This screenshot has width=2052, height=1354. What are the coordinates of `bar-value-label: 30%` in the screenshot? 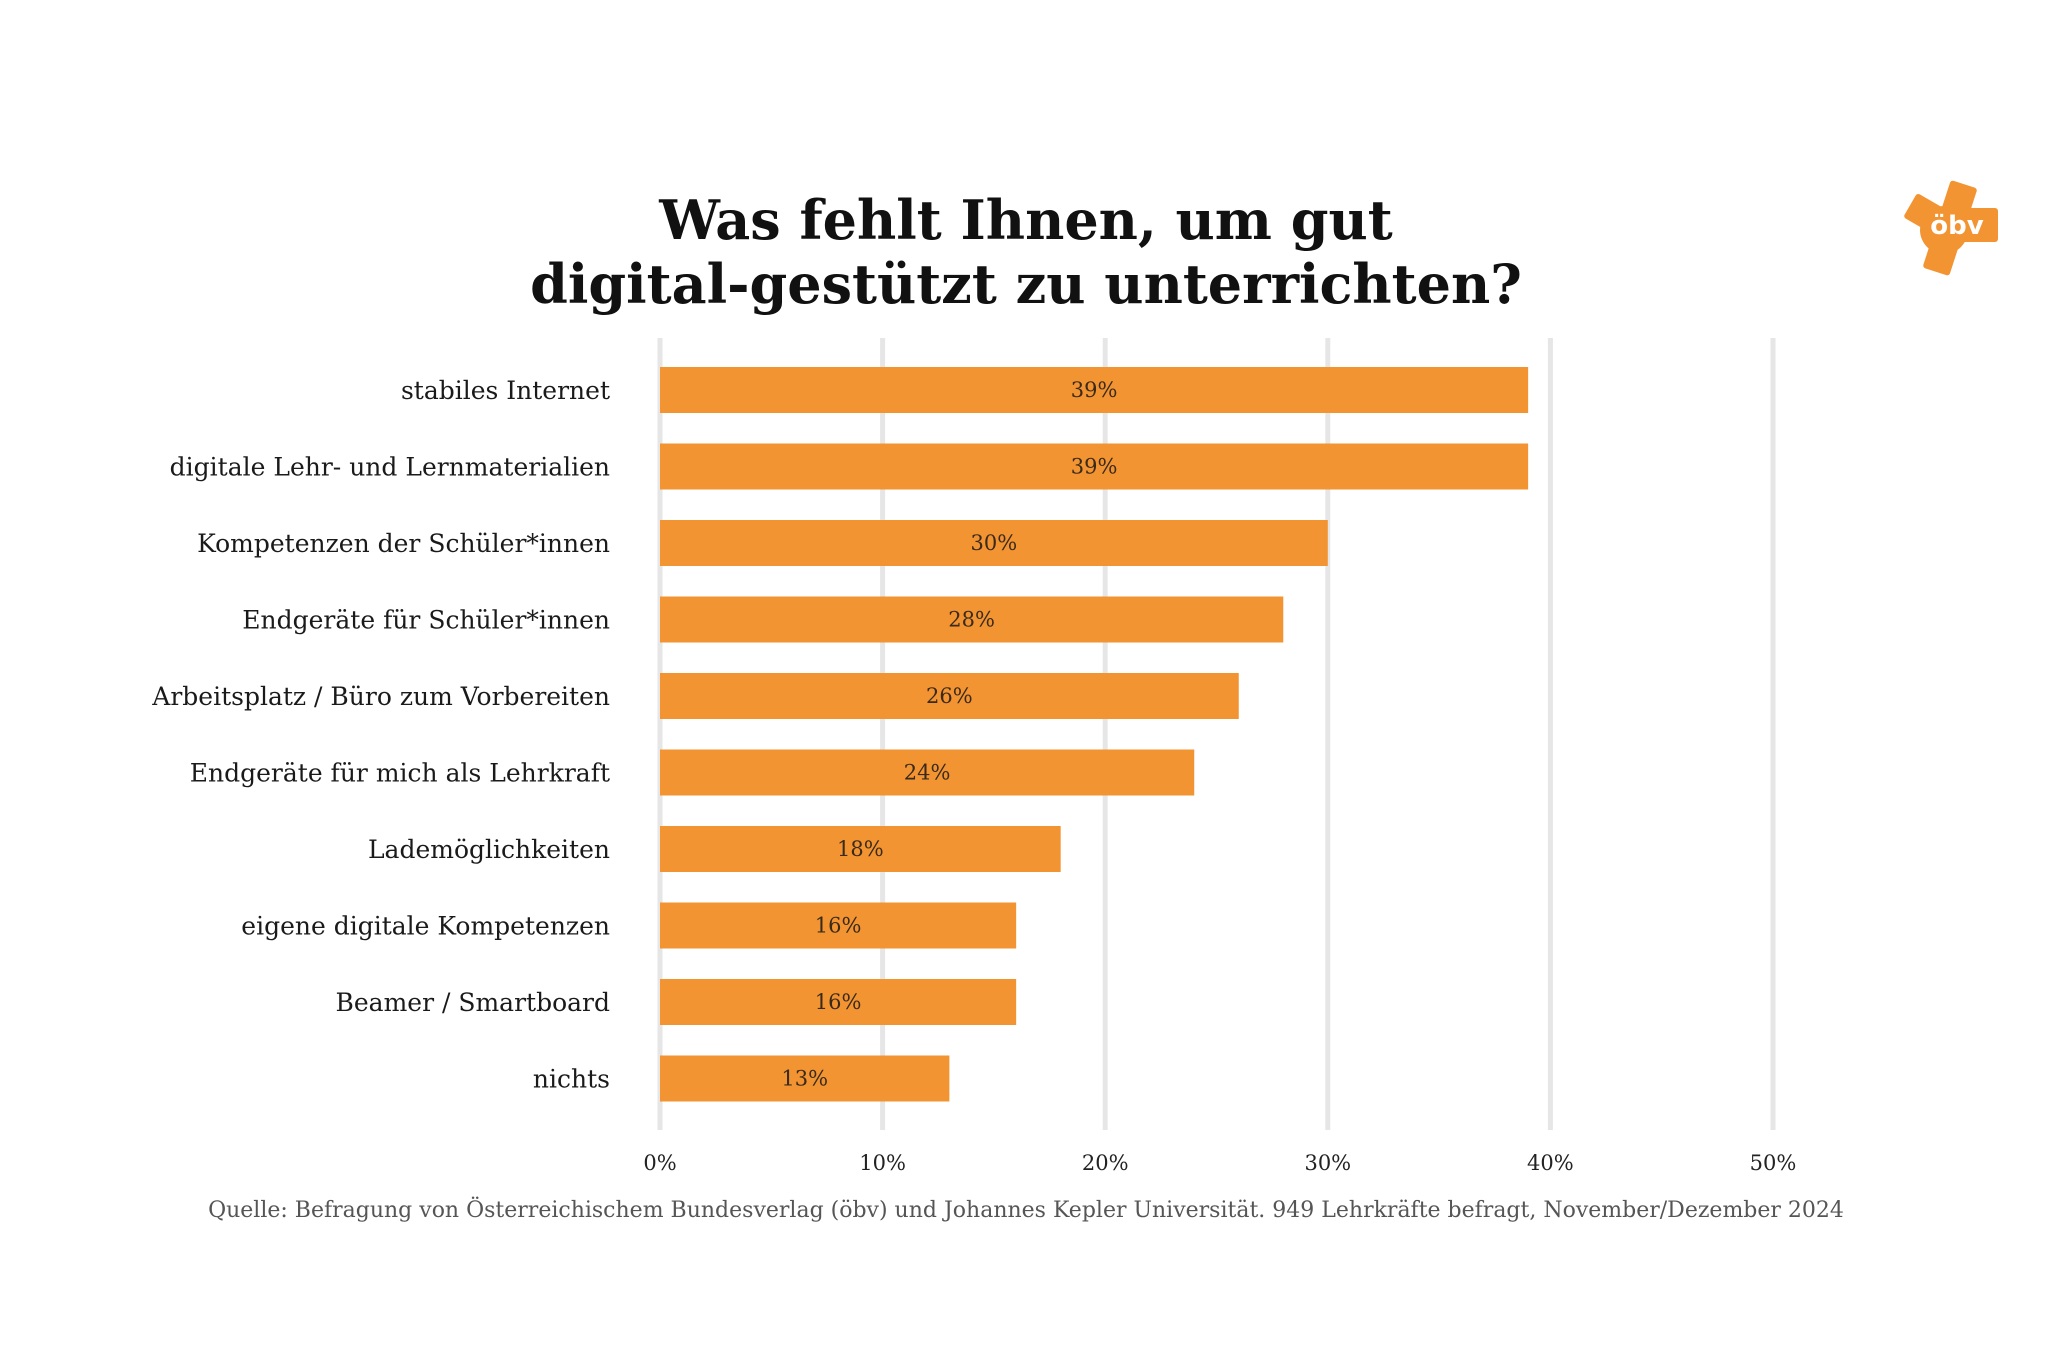 It's located at (994, 543).